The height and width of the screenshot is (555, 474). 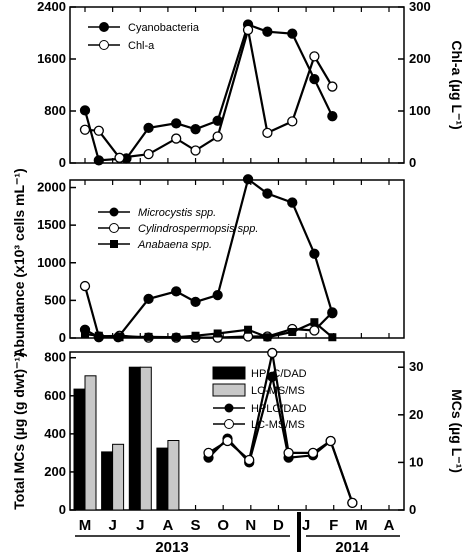 What do you see at coordinates (62, 337) in the screenshot?
I see `p2-ltick-label-0: 0` at bounding box center [62, 337].